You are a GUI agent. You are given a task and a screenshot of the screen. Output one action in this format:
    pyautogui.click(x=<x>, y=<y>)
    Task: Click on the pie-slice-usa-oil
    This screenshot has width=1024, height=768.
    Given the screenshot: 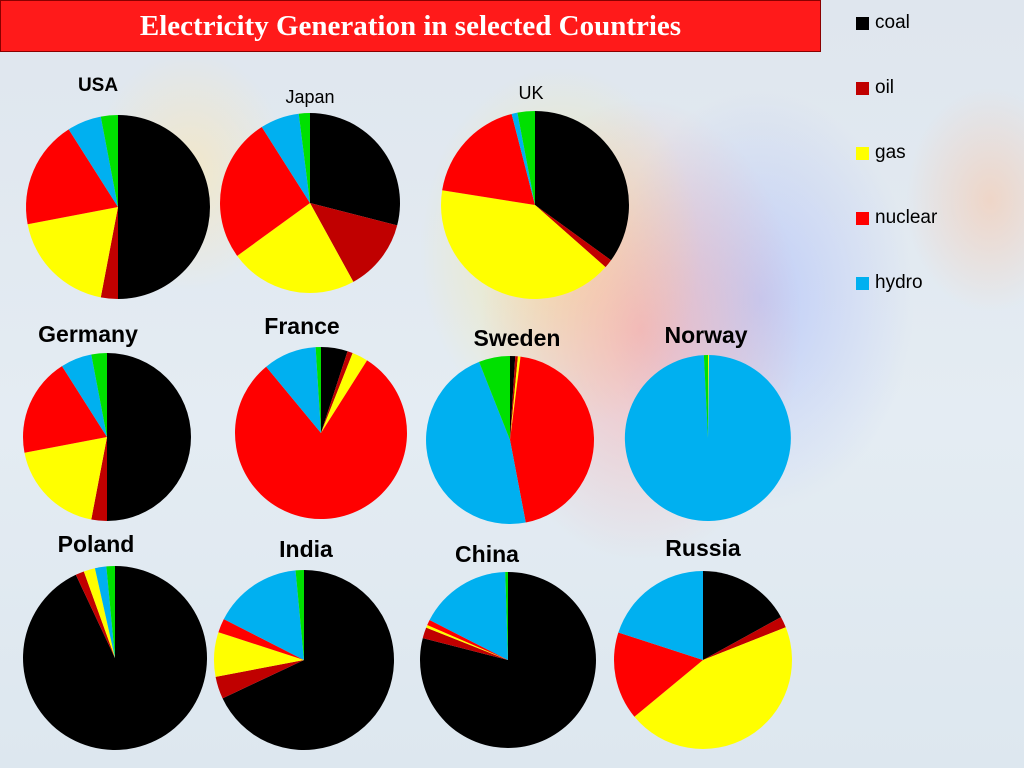 What is the action you would take?
    pyautogui.click(x=109, y=253)
    